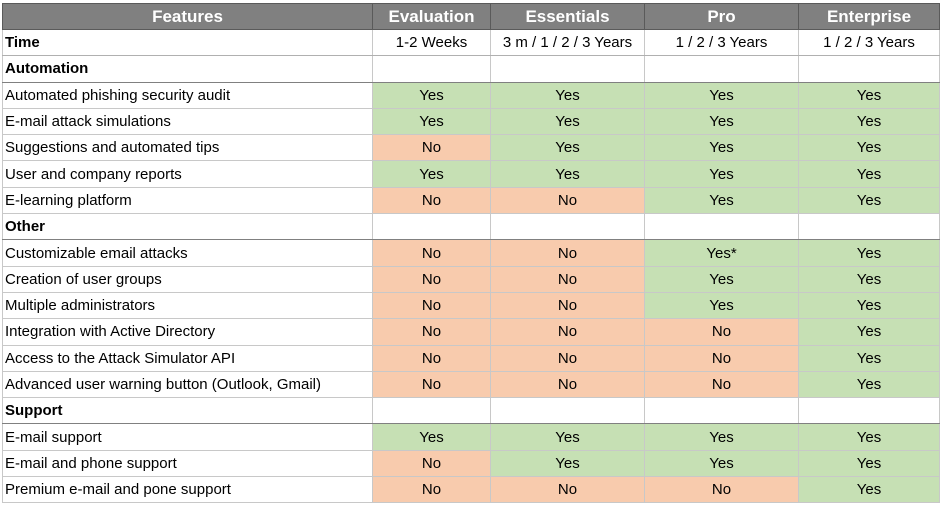  What do you see at coordinates (187, 463) in the screenshot?
I see `feature-label: E-mail and phone support` at bounding box center [187, 463].